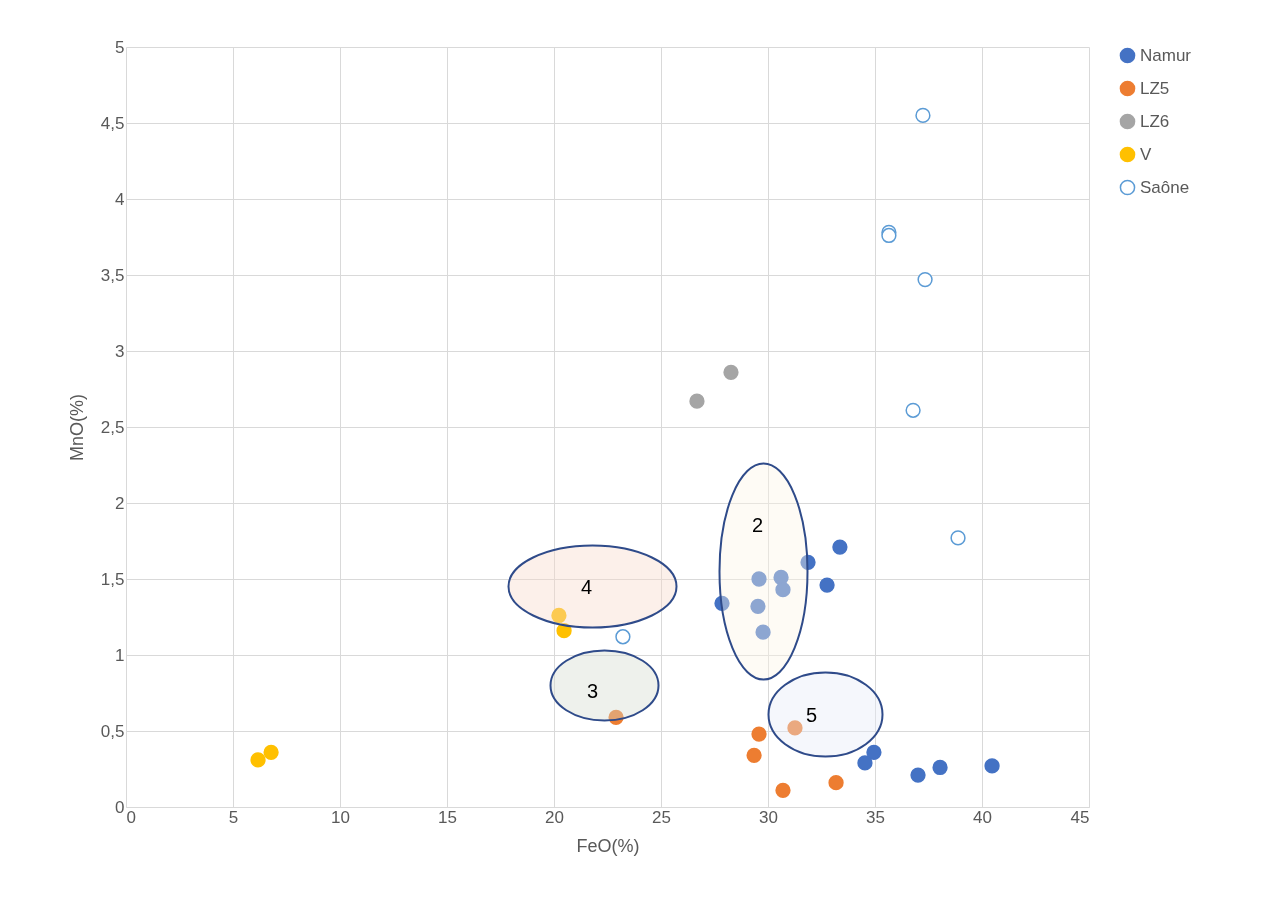 The width and height of the screenshot is (1266, 911). Describe the element at coordinates (757, 524) in the screenshot. I see `annotation: 2` at that location.